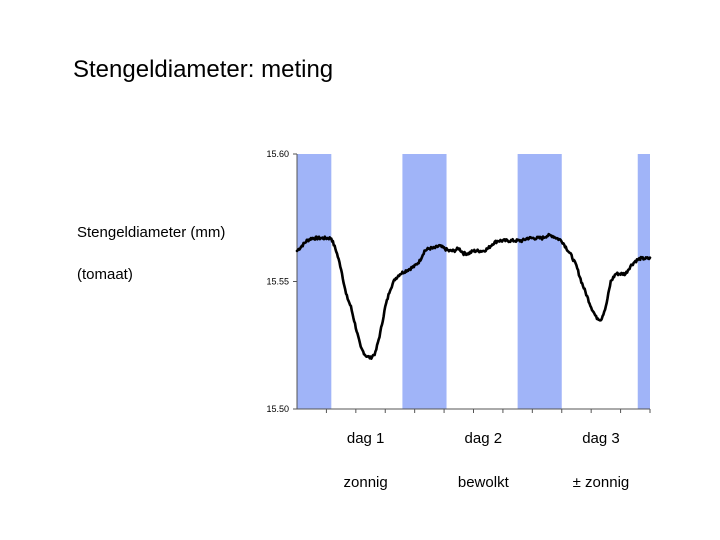  What do you see at coordinates (277, 154) in the screenshot?
I see `y-tick-label: 15.60` at bounding box center [277, 154].